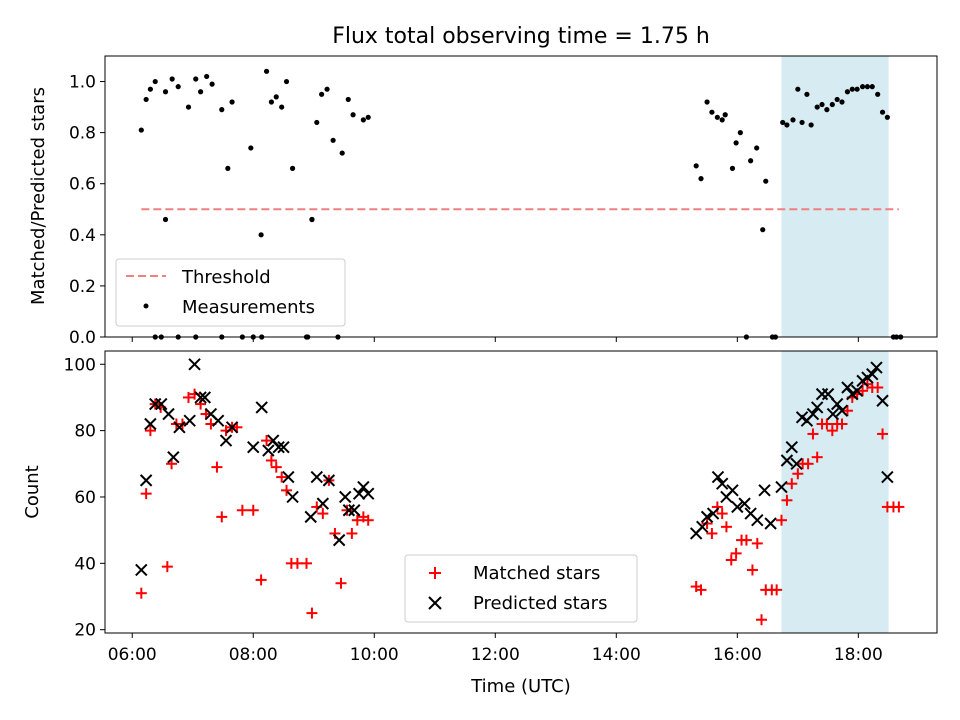 This screenshot has width=960, height=720. What do you see at coordinates (737, 655) in the screenshot?
I see `x-tick-label: 16:00` at bounding box center [737, 655].